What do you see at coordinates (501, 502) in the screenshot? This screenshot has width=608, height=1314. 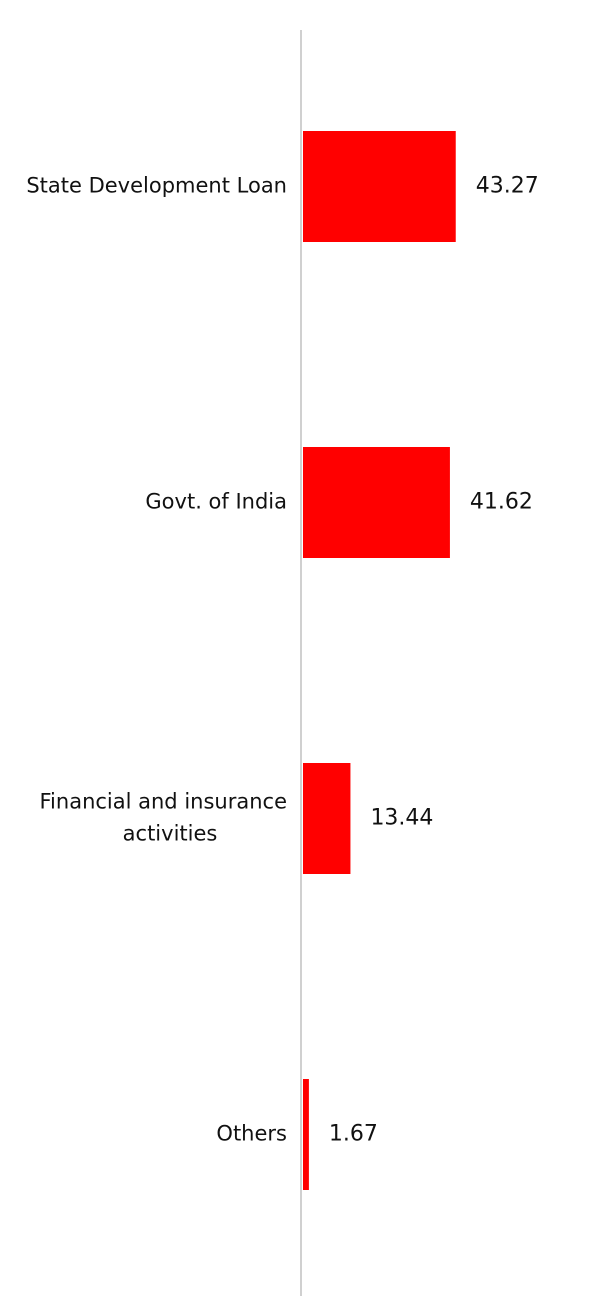 I see `value-label-1: 41.62` at bounding box center [501, 502].